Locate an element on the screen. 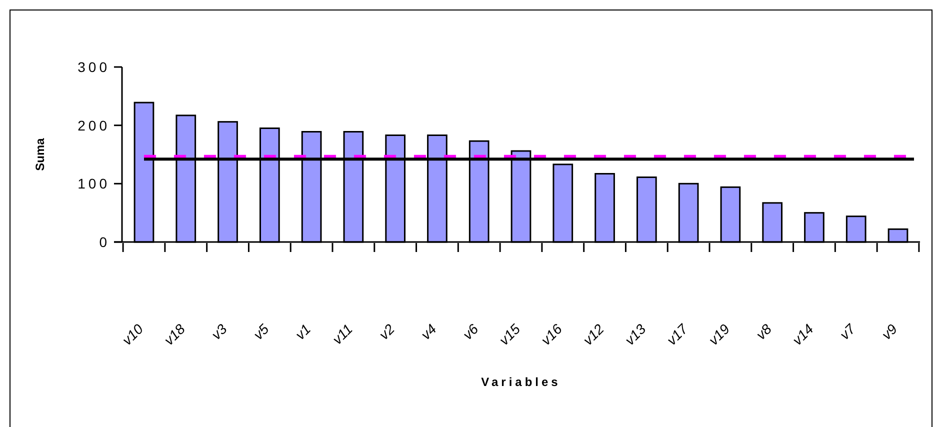 This screenshot has width=934, height=427. y-tick-label: 0 is located at coordinates (104, 242).